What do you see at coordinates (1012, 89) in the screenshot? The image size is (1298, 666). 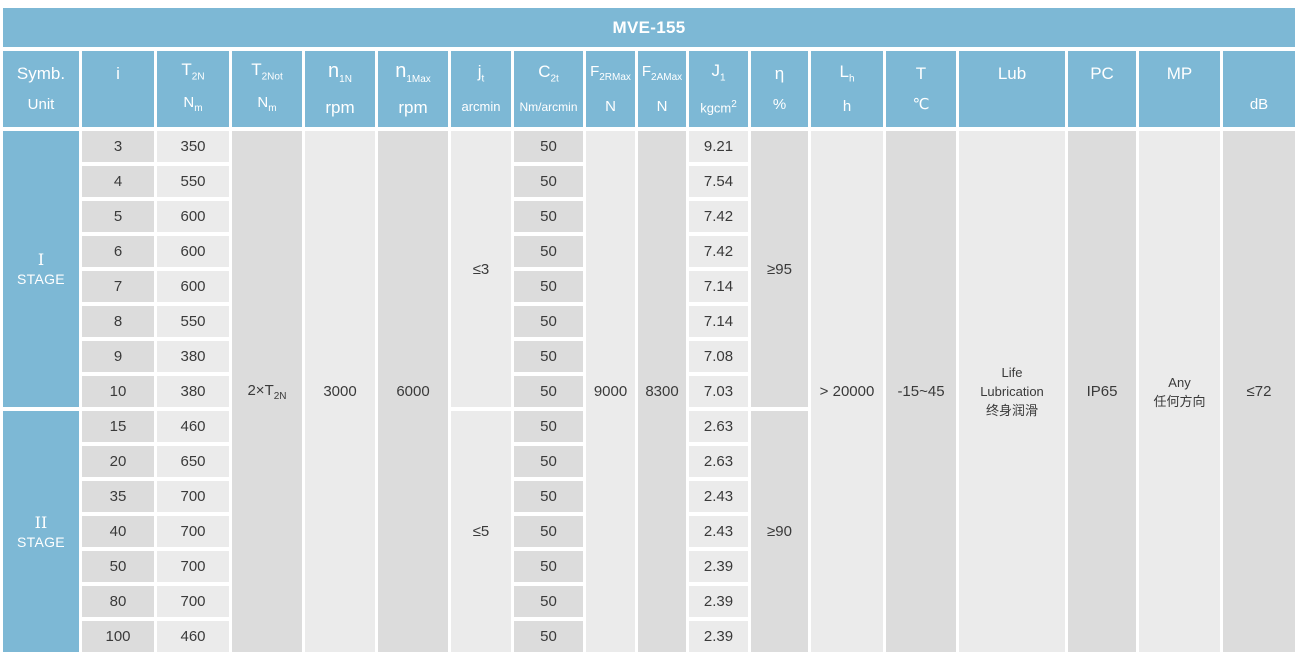 I see `col-header-lub: Lub` at bounding box center [1012, 89].